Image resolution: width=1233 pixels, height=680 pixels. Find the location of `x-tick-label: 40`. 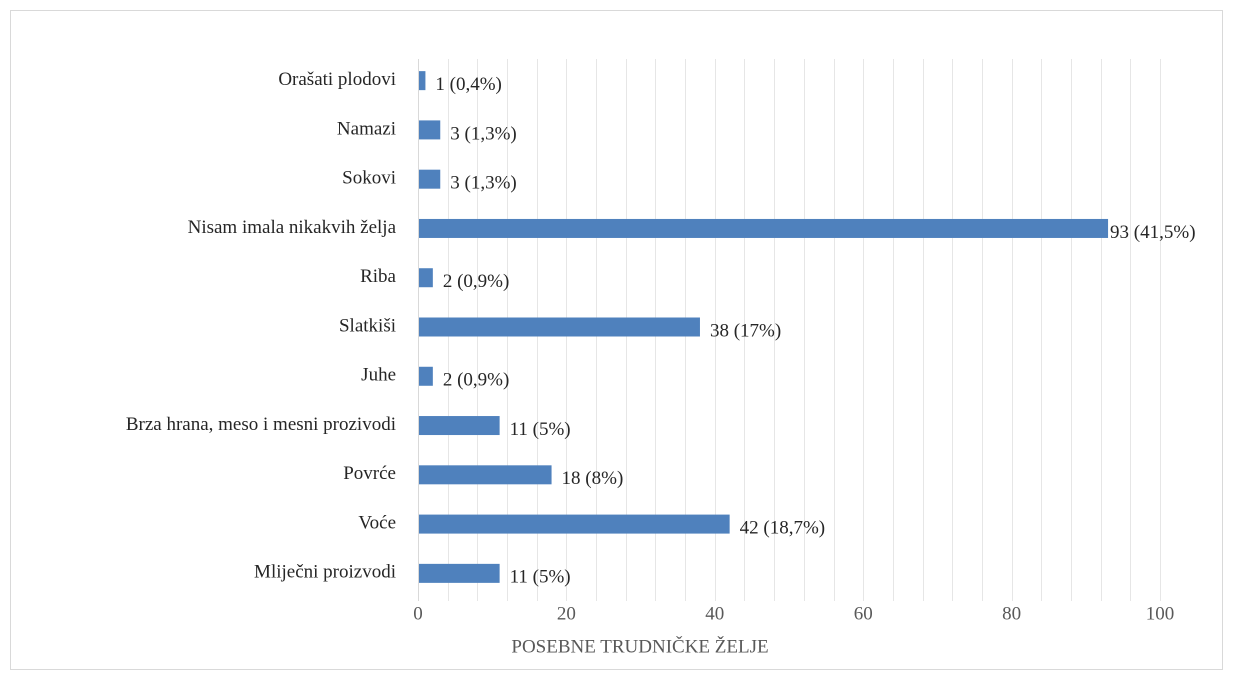

x-tick-label: 40 is located at coordinates (714, 613).